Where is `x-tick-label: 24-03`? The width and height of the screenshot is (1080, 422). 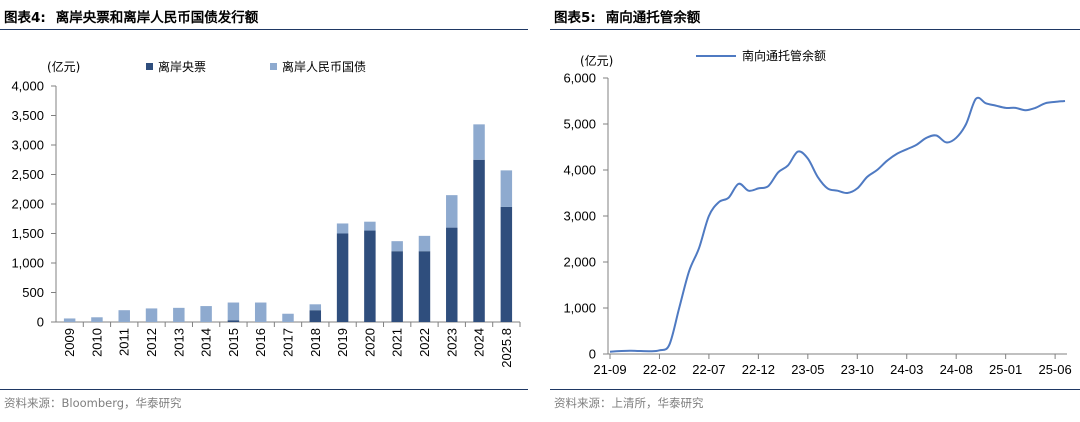
x-tick-label: 24-03 is located at coordinates (906, 369).